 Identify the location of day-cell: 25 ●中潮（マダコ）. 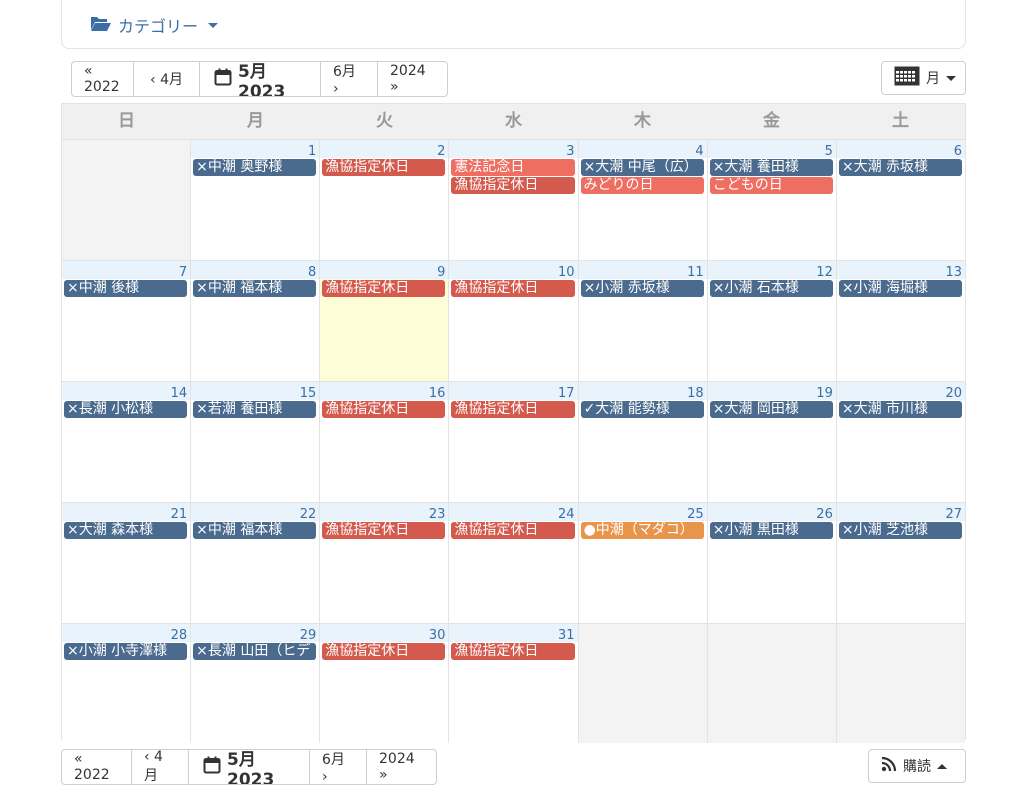
(643, 563).